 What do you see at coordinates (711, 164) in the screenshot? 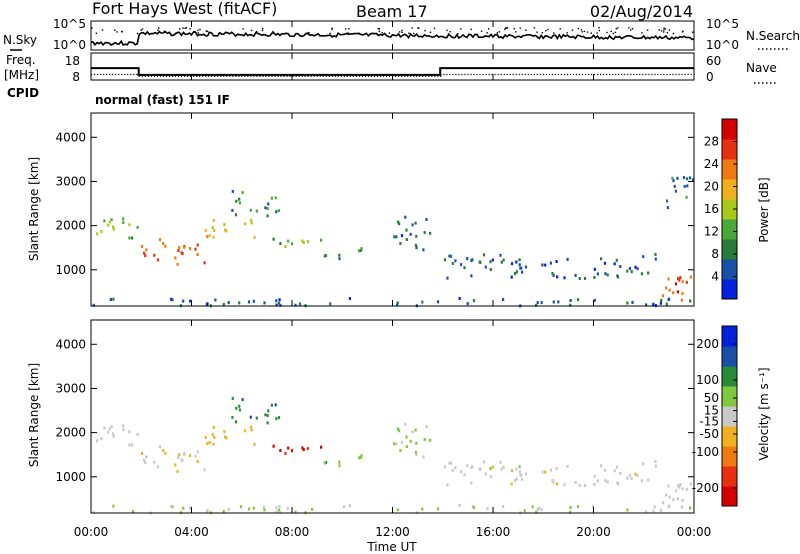
I see `colorbar-tick-label: 24` at bounding box center [711, 164].